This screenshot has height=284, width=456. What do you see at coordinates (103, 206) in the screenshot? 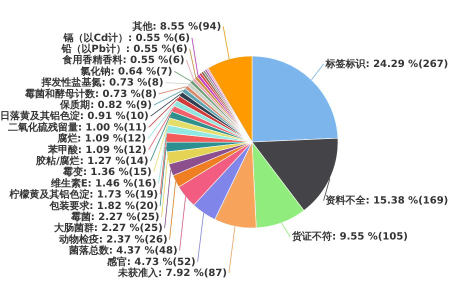
I see `slice-label: 包装要求: 1.82 %(20)` at bounding box center [103, 206].